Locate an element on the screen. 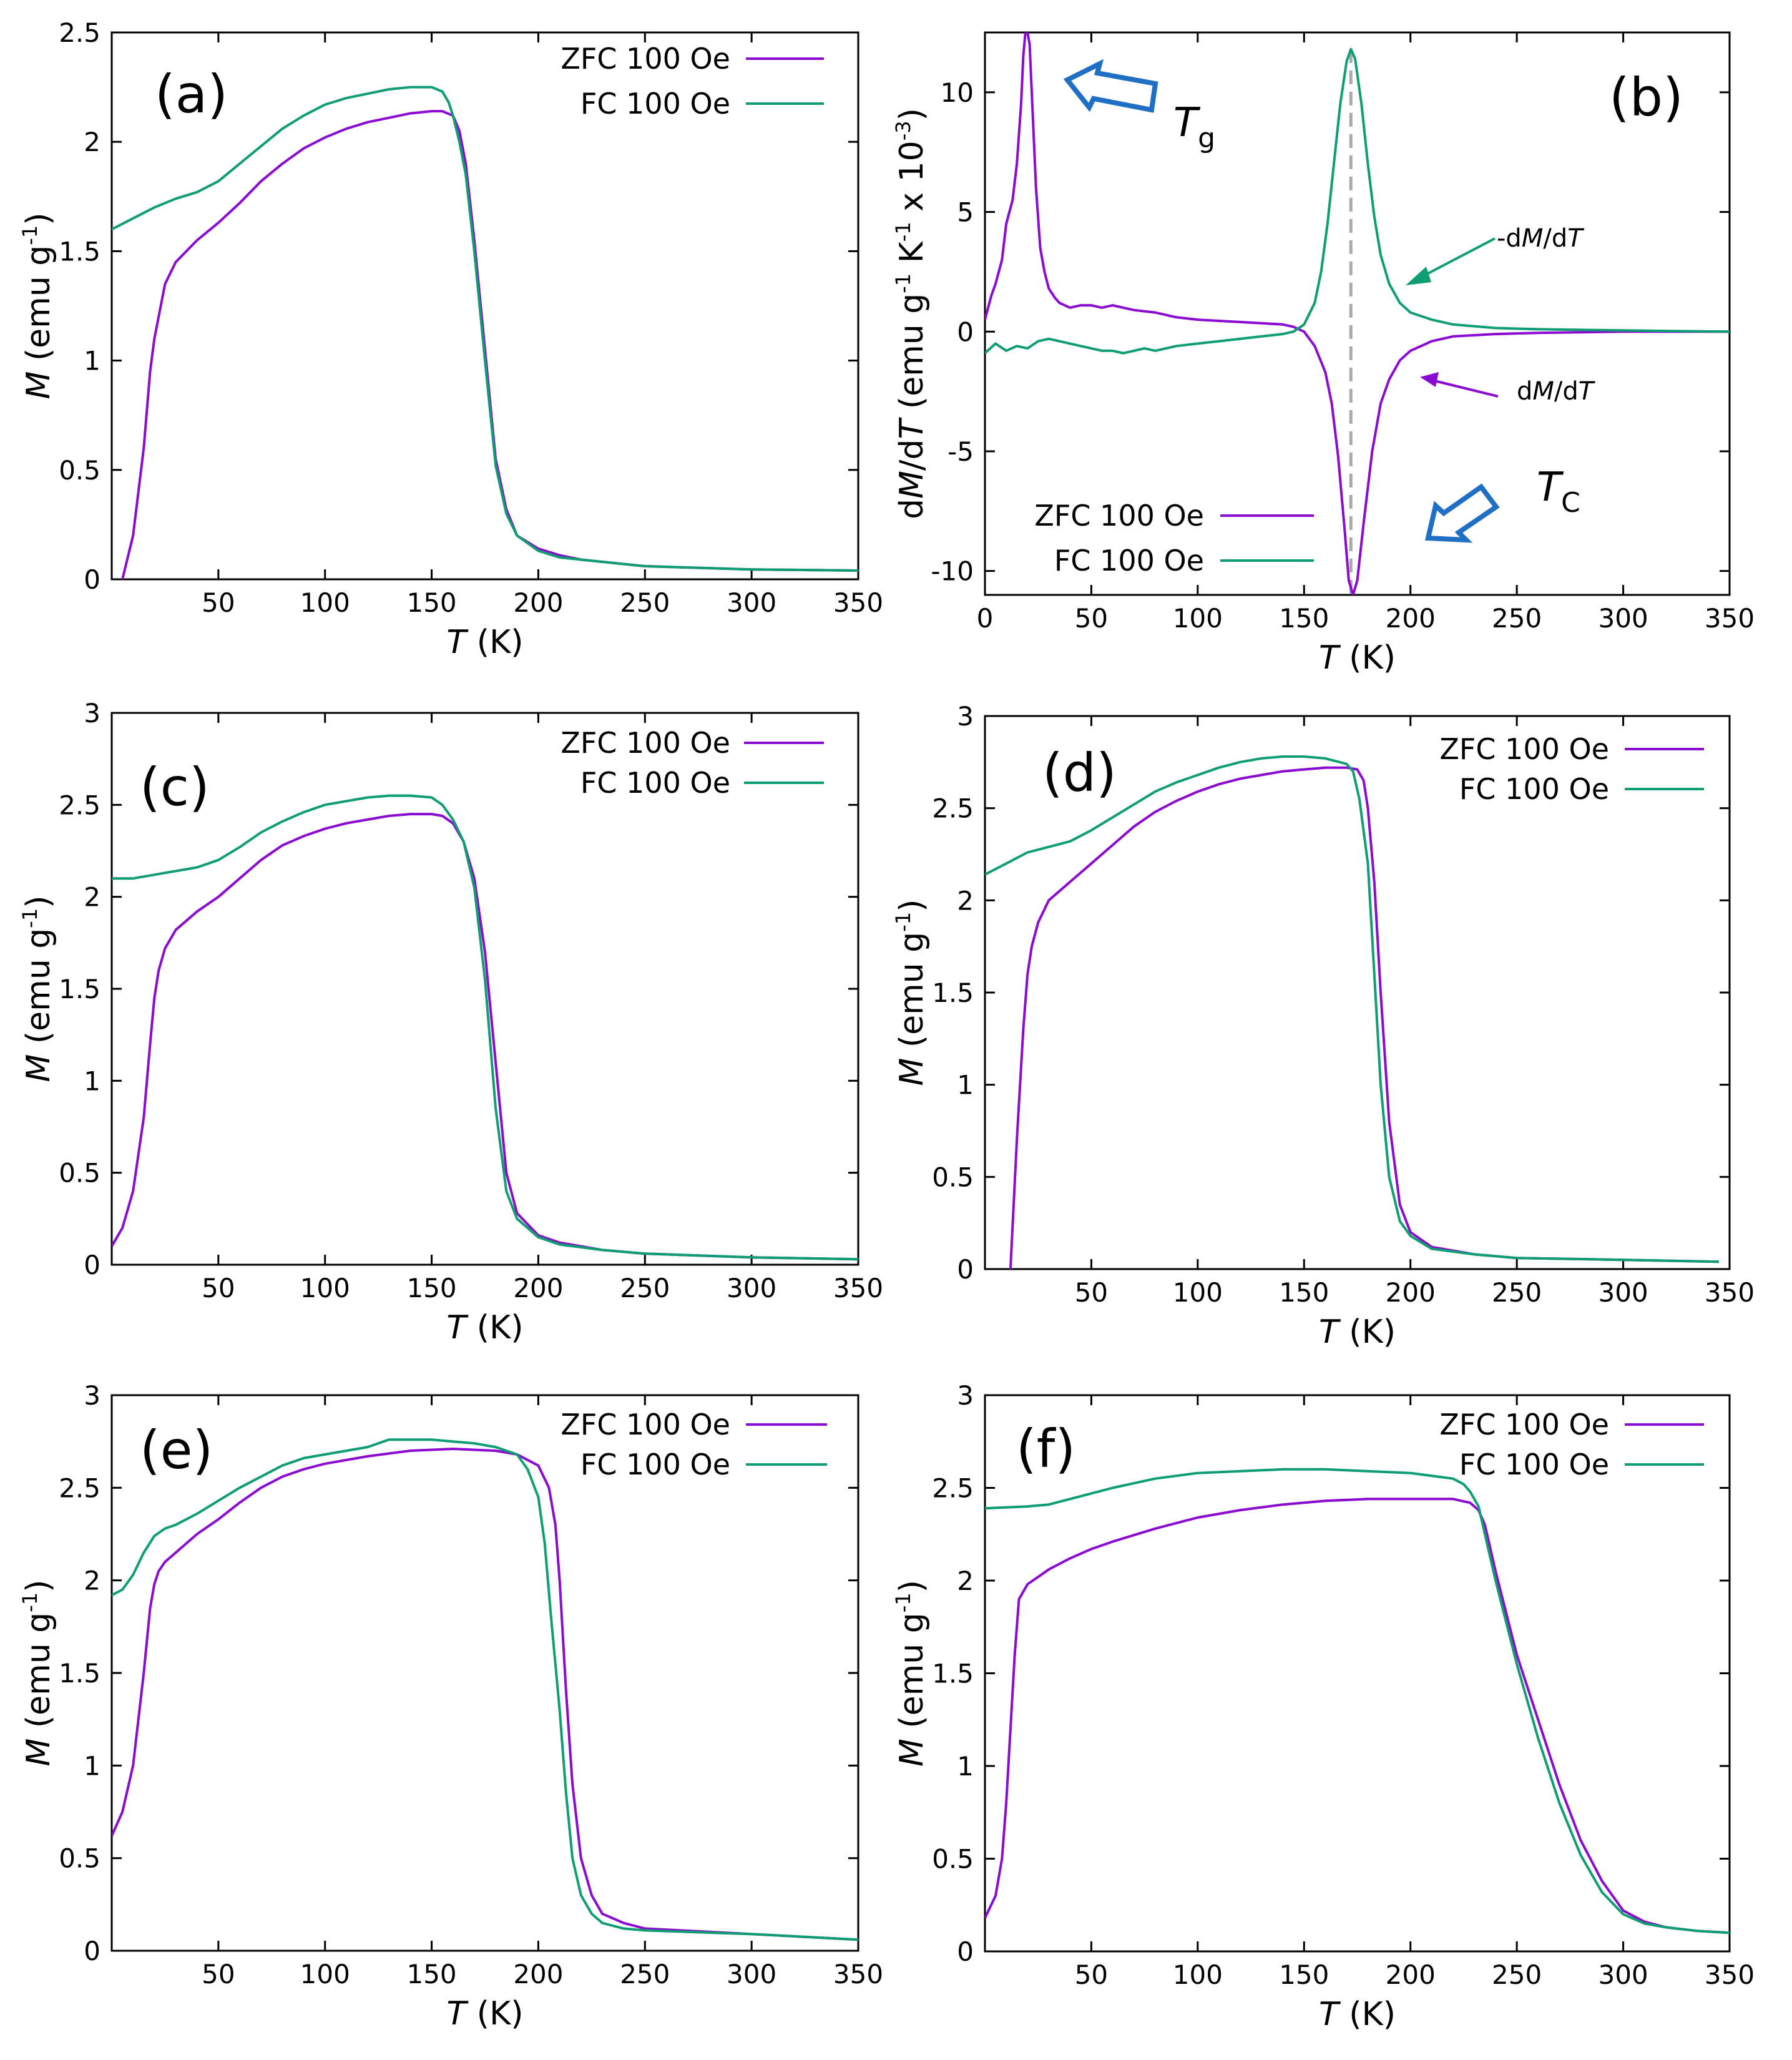  y-axis-symbol: T is located at coordinates (912, 427).